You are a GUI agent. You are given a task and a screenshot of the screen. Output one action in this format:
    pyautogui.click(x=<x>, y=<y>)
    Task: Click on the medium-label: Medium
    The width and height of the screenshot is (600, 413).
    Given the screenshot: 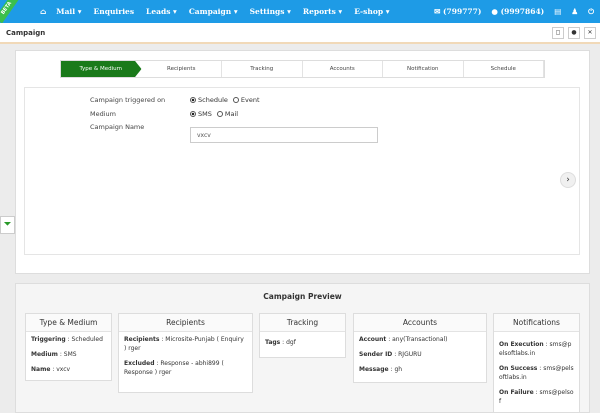 What is the action you would take?
    pyautogui.click(x=103, y=114)
    